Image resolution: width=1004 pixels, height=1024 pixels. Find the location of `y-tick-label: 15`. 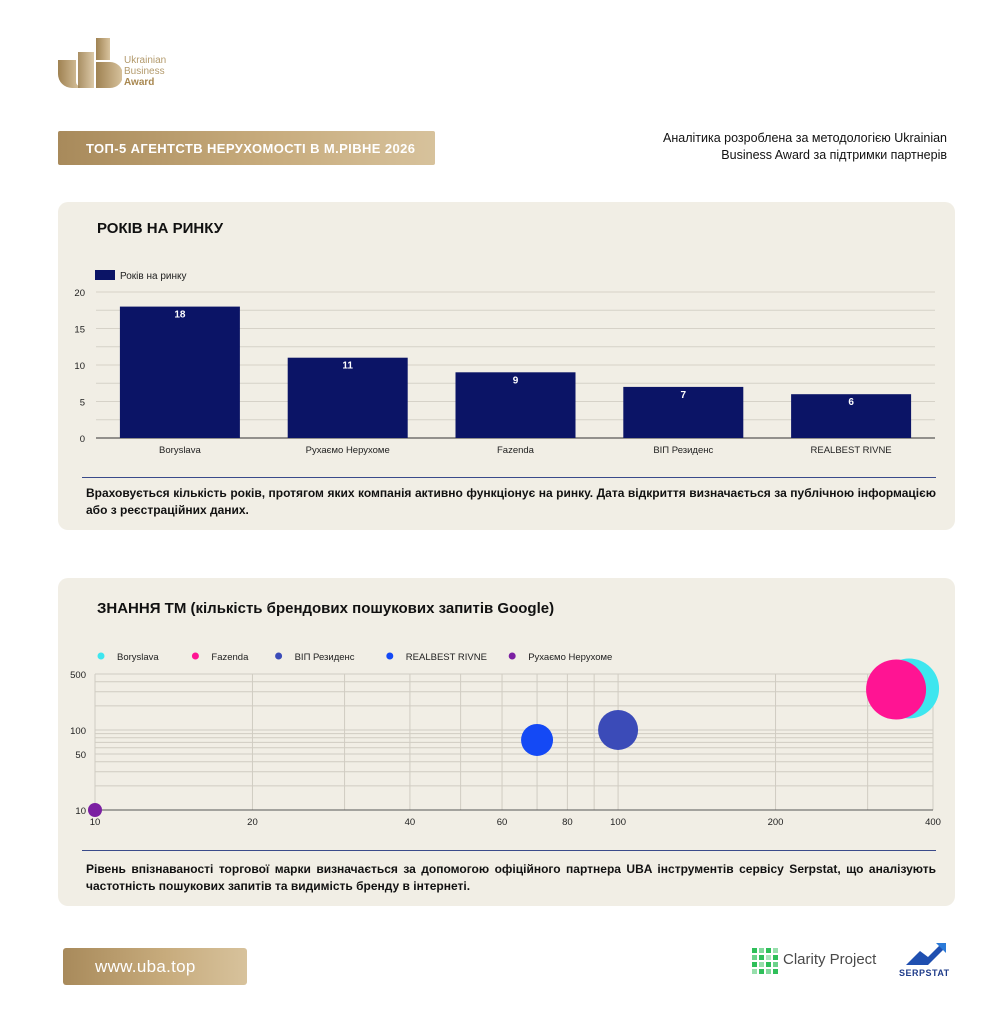

y-tick-label: 15 is located at coordinates (79, 330).